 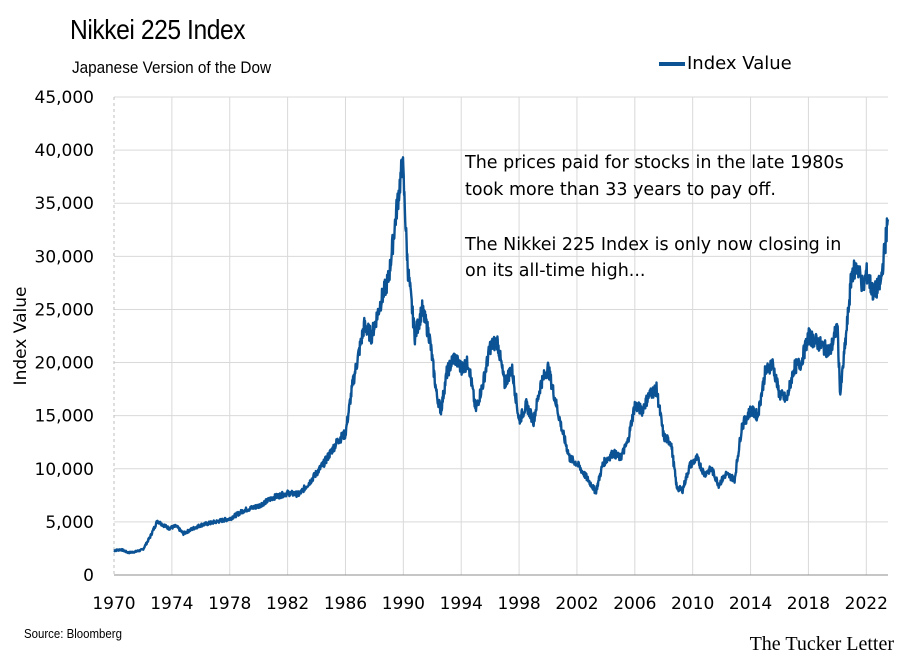 What do you see at coordinates (88, 576) in the screenshot?
I see `y-tick-label: 0` at bounding box center [88, 576].